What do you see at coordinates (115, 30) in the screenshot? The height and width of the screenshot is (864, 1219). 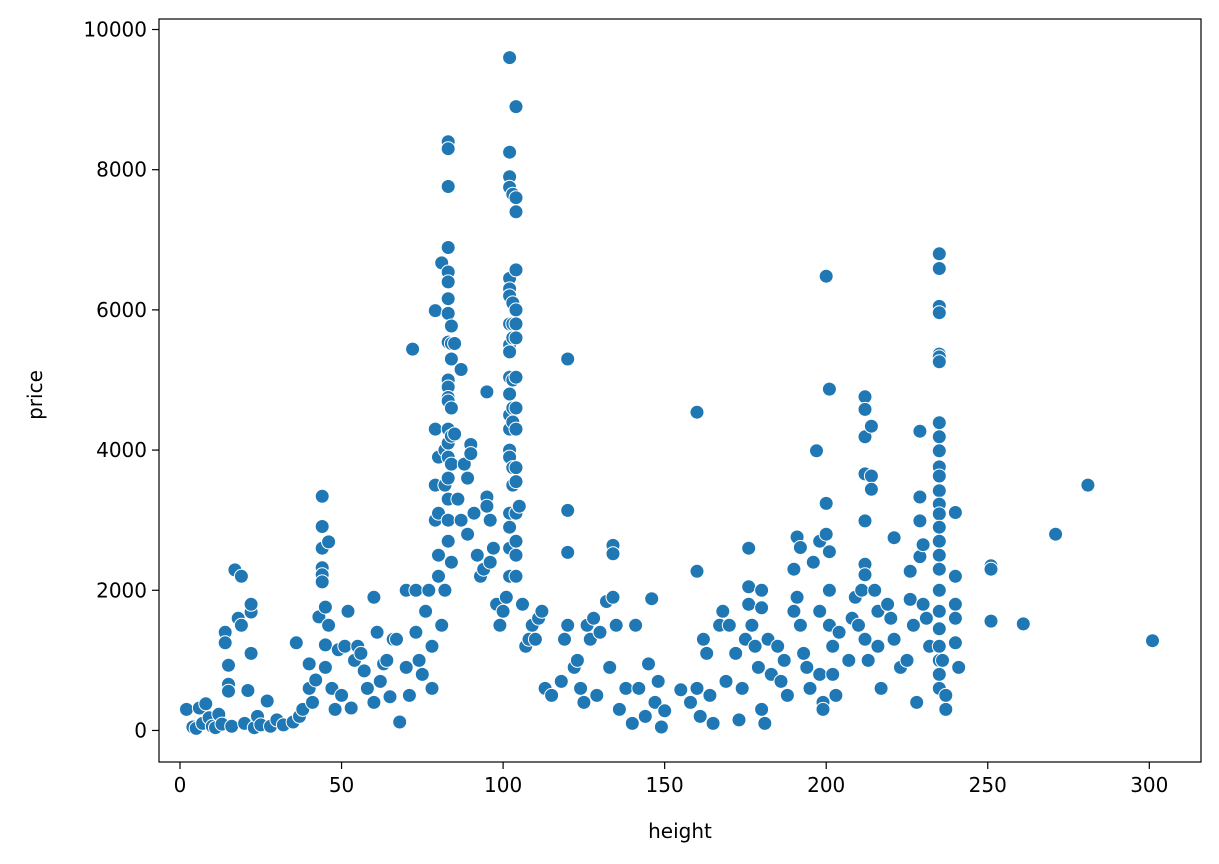 I see `y-tick-label: 10000` at bounding box center [115, 30].